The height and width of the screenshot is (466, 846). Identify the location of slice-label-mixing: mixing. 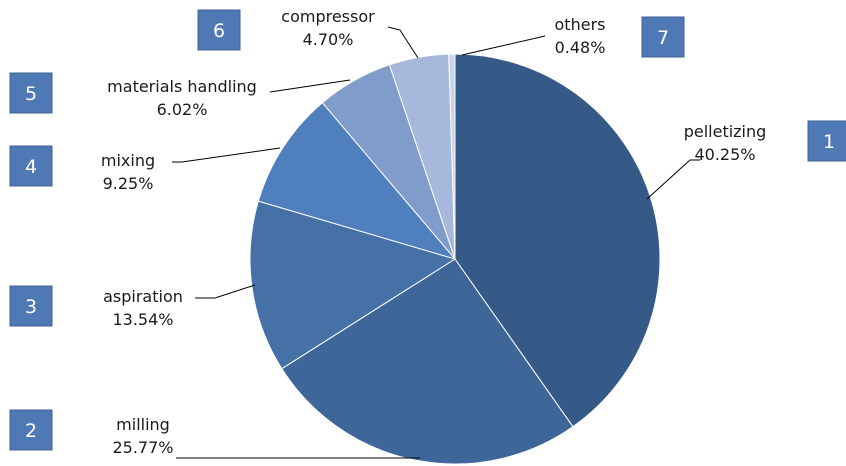
(128, 160).